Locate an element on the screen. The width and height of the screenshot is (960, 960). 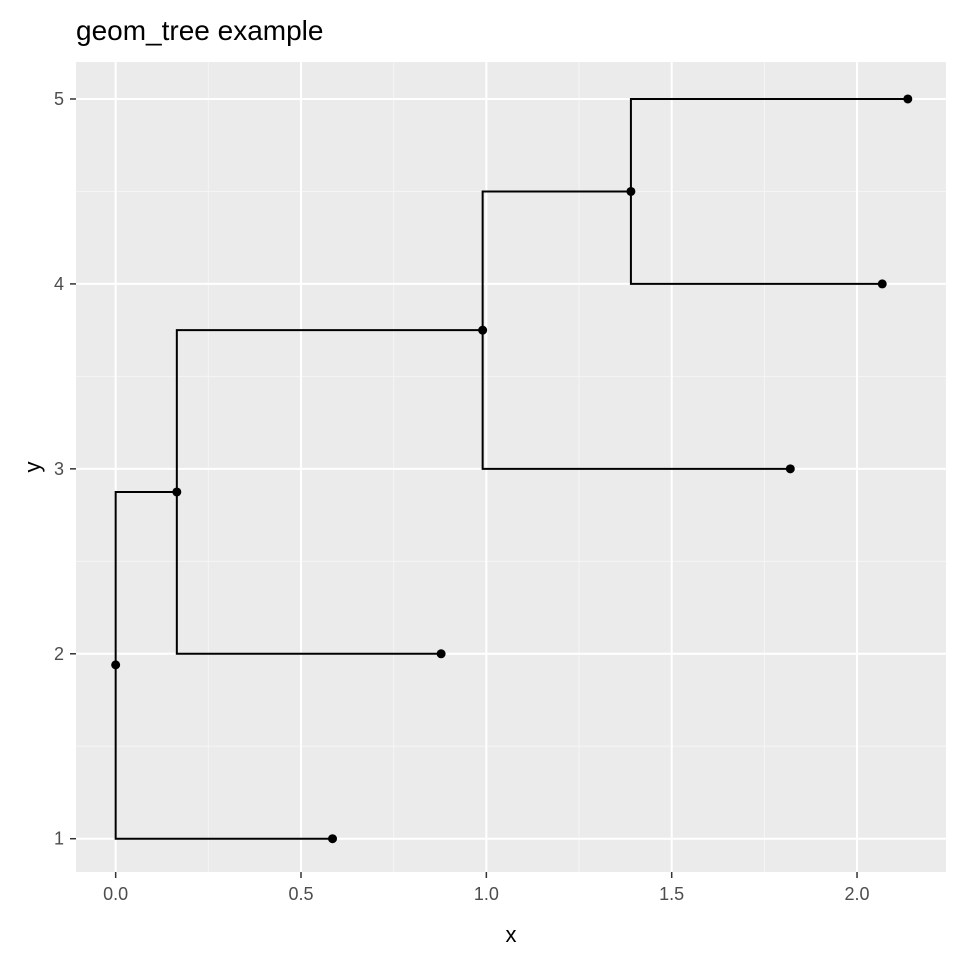
x-tick-label: 0.0 is located at coordinates (115, 894).